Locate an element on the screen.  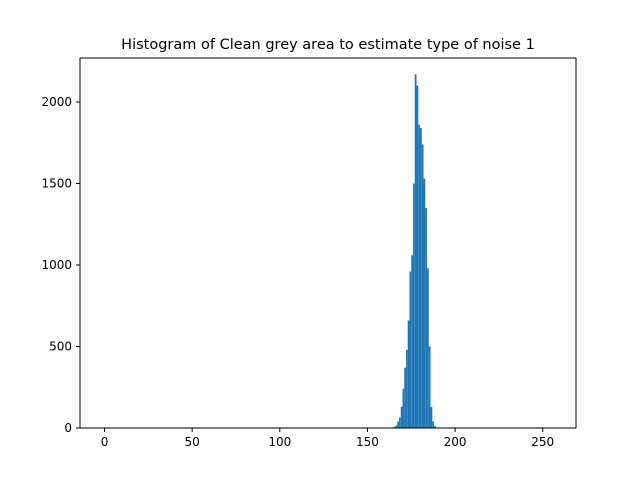
x-tick-label: 0 is located at coordinates (105, 442).